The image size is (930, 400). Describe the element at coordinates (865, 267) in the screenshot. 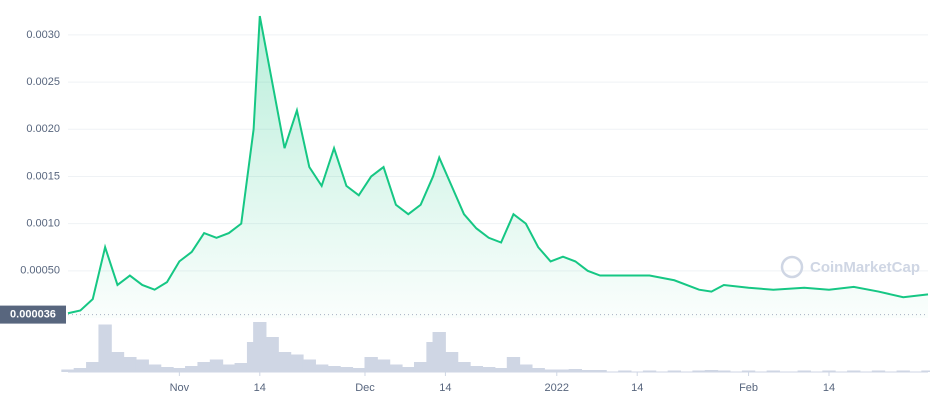

I see `watermark-text: CoinMarketCap` at that location.